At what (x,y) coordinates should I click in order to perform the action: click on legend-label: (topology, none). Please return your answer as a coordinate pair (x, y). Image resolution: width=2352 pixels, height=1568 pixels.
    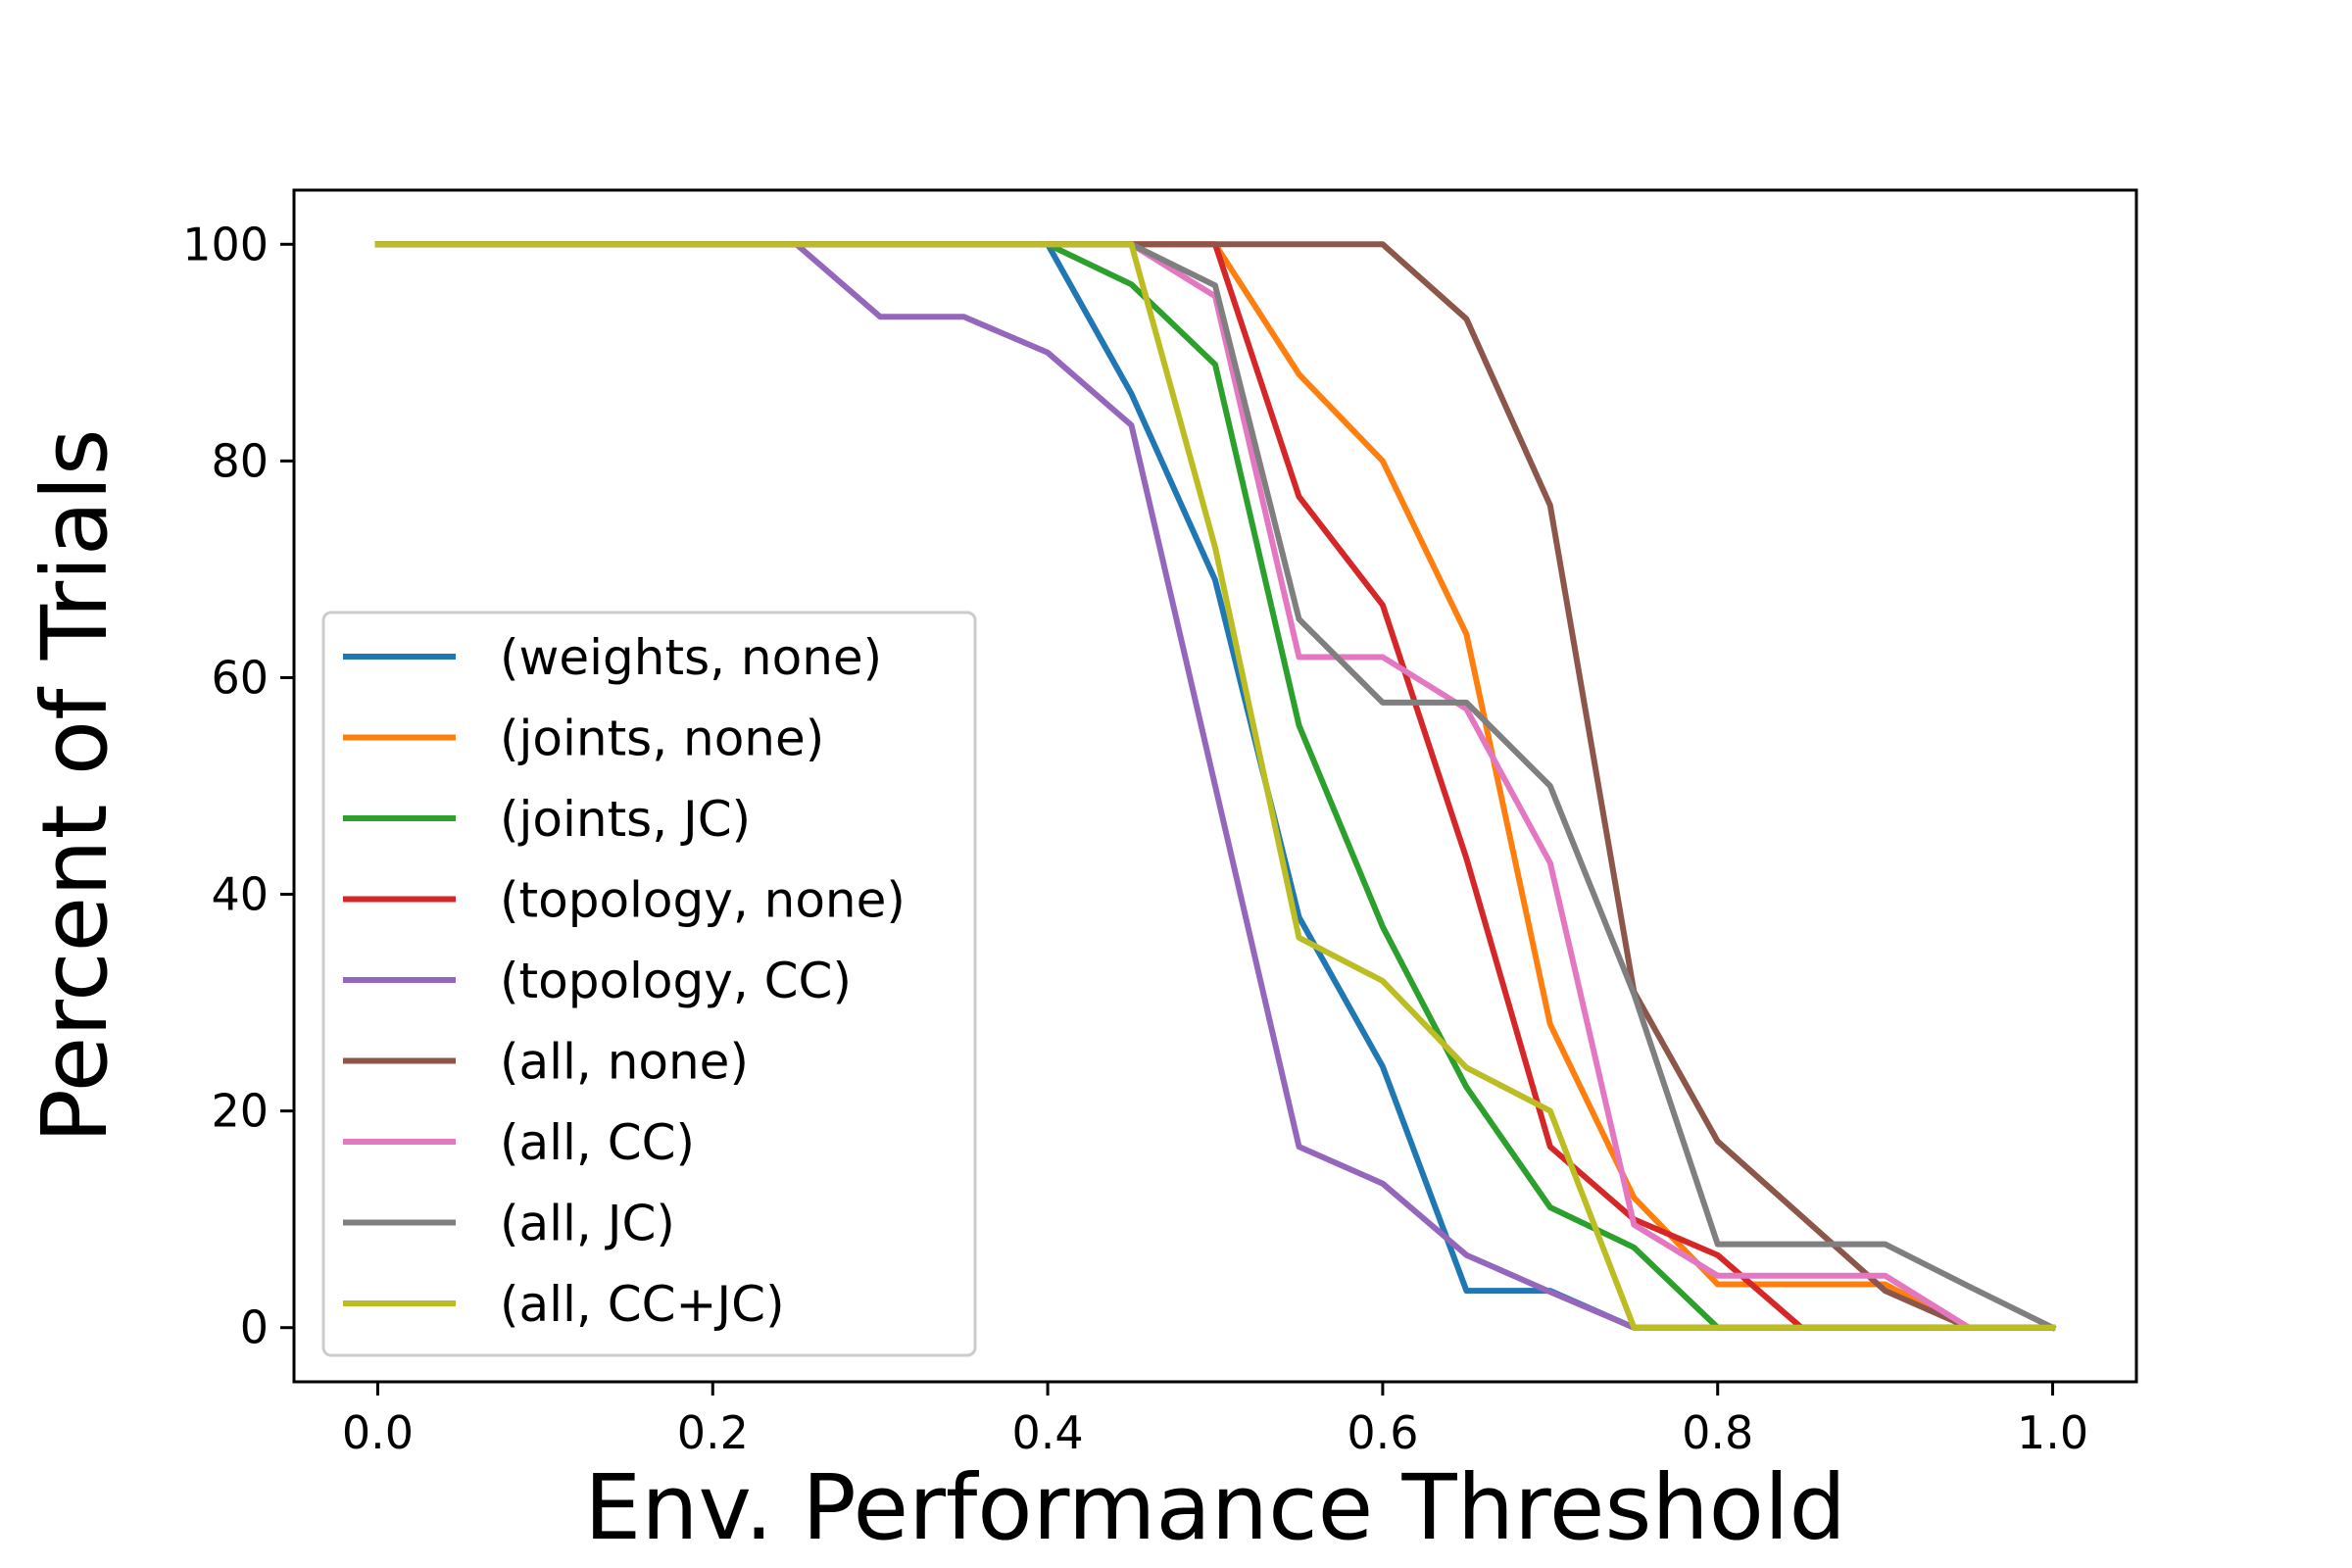
    Looking at the image, I should click on (703, 900).